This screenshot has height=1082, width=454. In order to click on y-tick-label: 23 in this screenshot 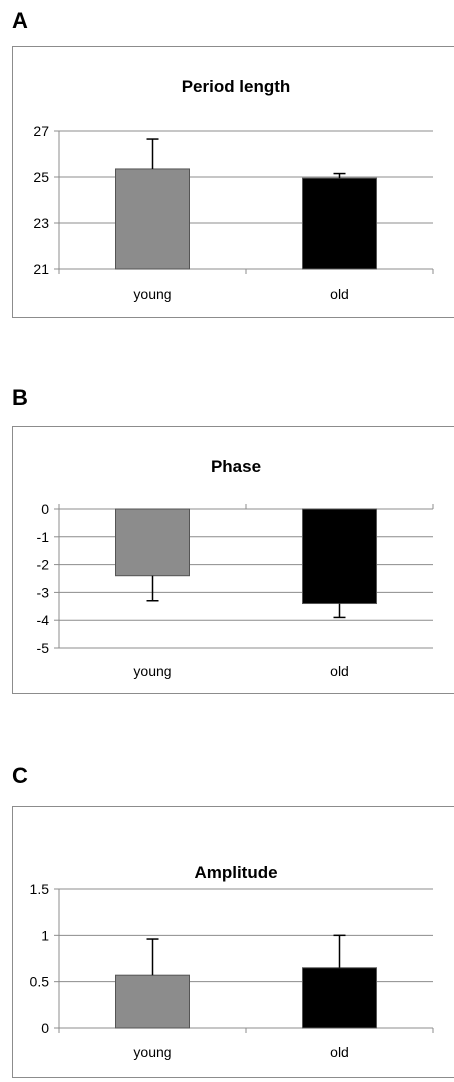, I will do `click(41, 223)`.